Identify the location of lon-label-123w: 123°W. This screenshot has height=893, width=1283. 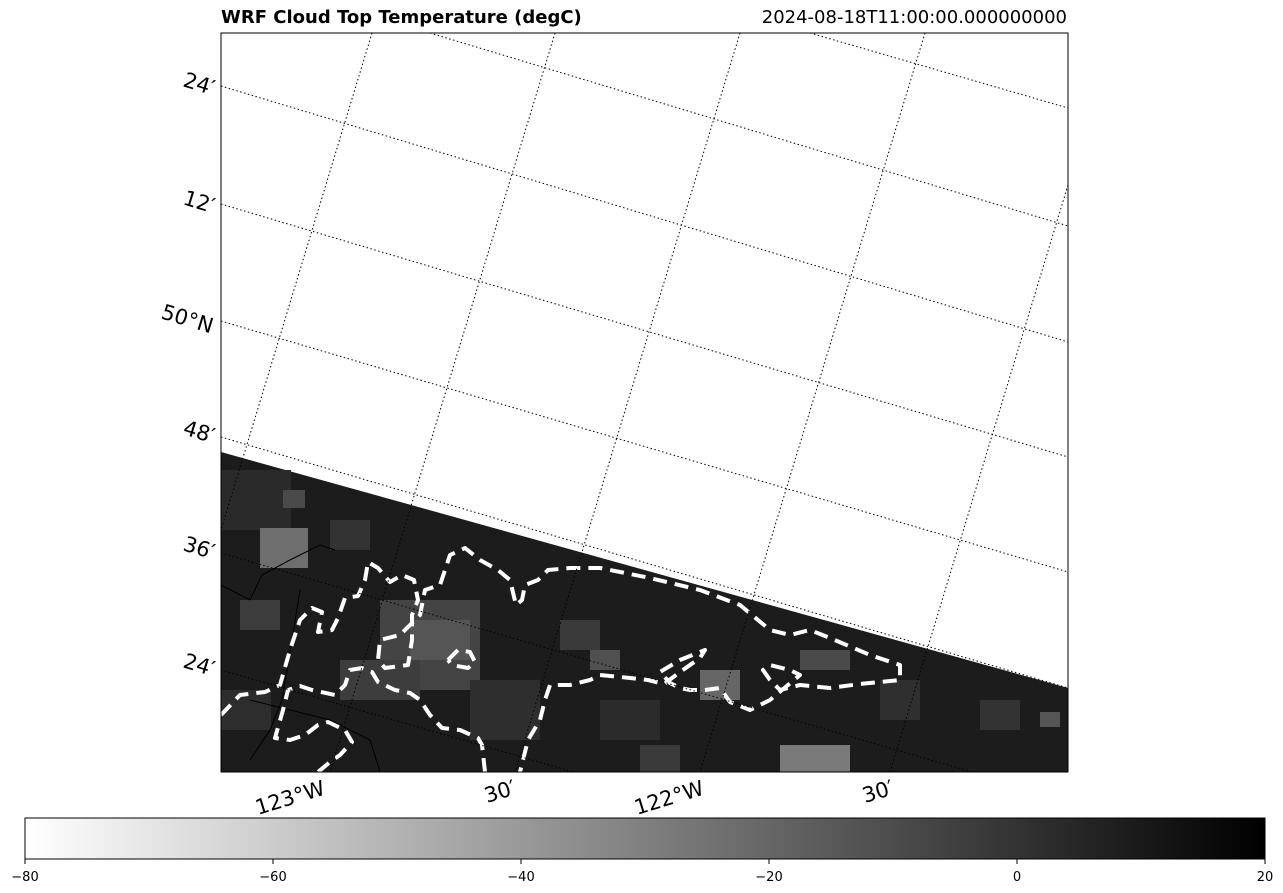
(289, 798).